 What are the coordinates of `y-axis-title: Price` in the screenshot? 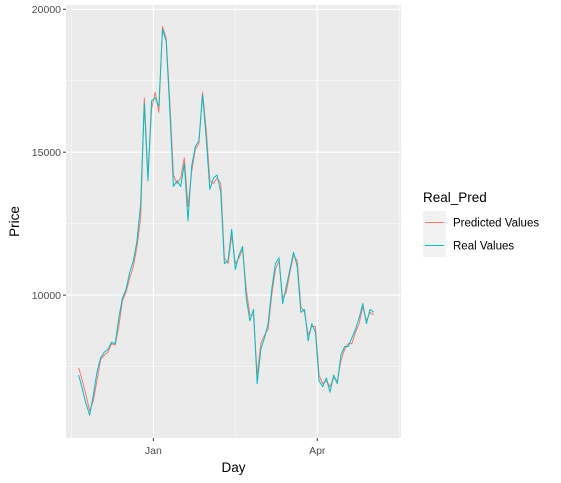 It's located at (14, 221).